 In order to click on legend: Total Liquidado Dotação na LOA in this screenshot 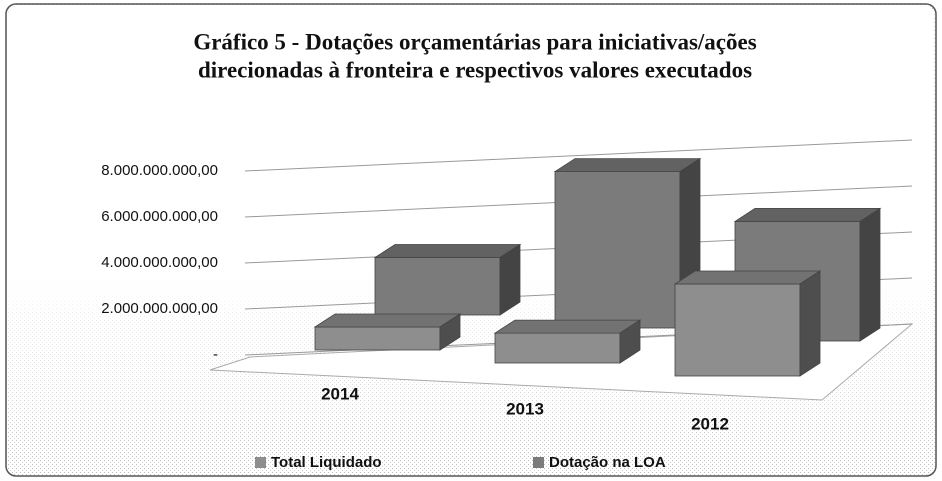, I will do `click(460, 462)`.